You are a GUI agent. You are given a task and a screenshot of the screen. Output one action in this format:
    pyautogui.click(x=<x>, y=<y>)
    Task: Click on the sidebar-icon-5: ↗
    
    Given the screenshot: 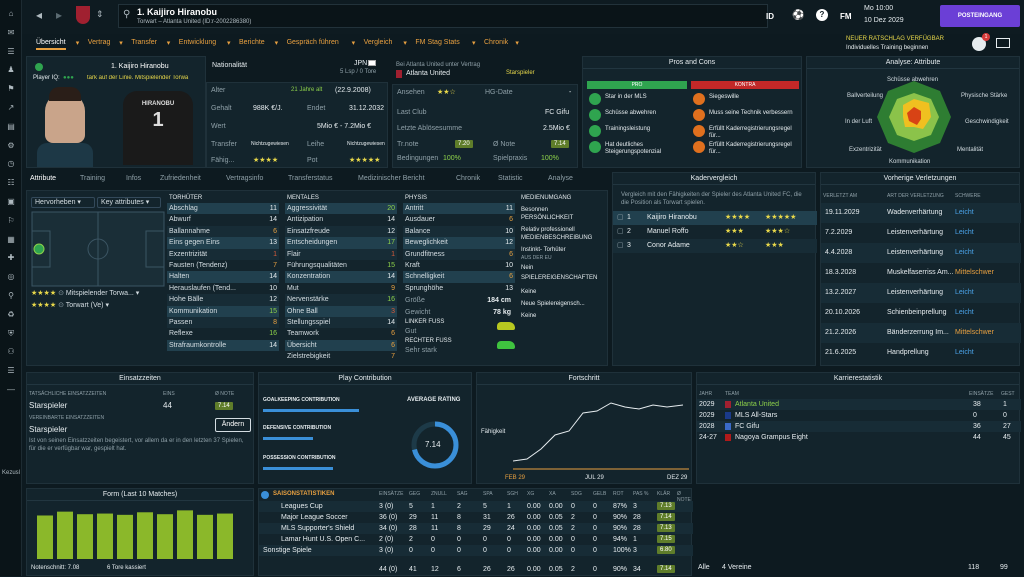 What is the action you would take?
    pyautogui.click(x=11, y=107)
    